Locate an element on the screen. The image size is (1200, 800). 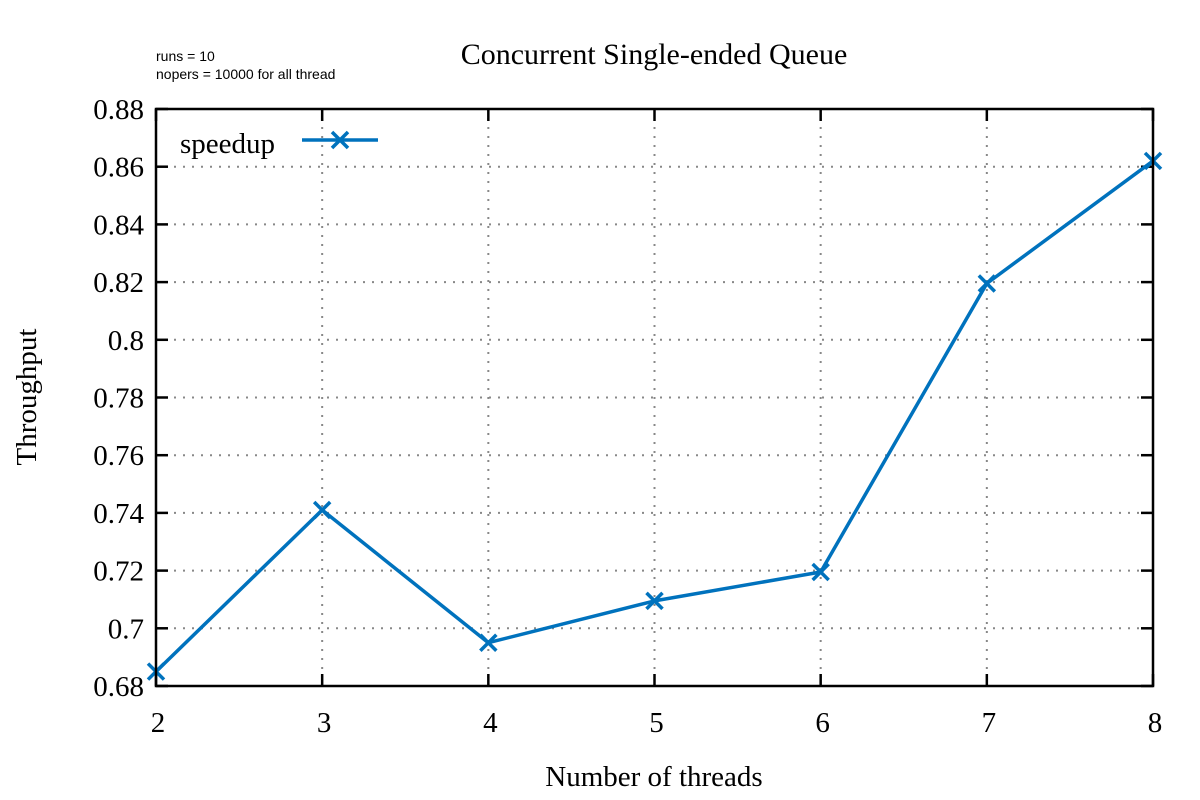
y-tick-label: 0.72 is located at coordinates (118, 572).